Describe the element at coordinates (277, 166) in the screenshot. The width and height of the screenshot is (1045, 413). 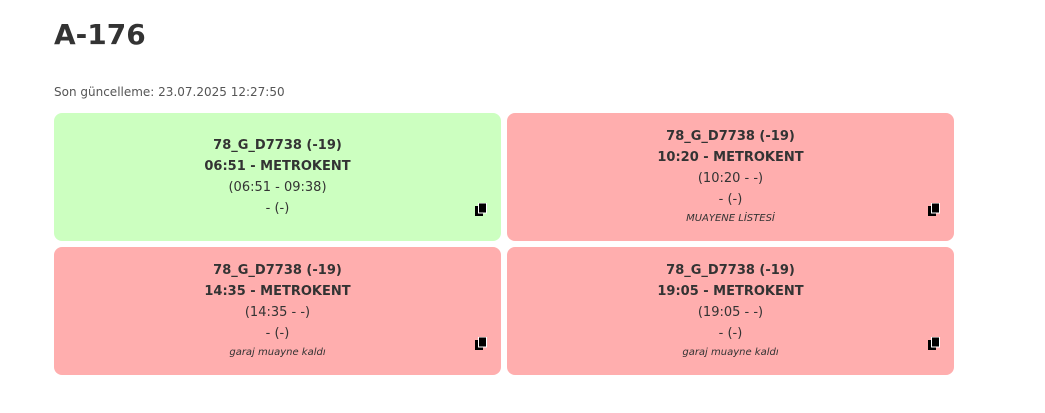
I see `card-trip: 06:51 - METROKENT` at that location.